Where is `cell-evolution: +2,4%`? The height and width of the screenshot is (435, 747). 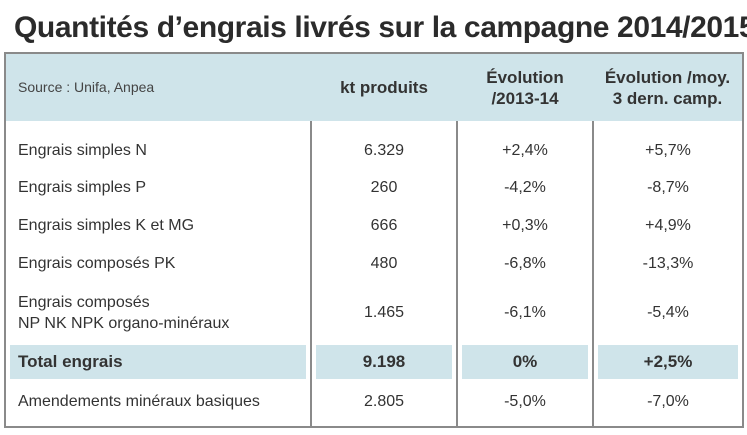
cell-evolution: +2,4% is located at coordinates (525, 145).